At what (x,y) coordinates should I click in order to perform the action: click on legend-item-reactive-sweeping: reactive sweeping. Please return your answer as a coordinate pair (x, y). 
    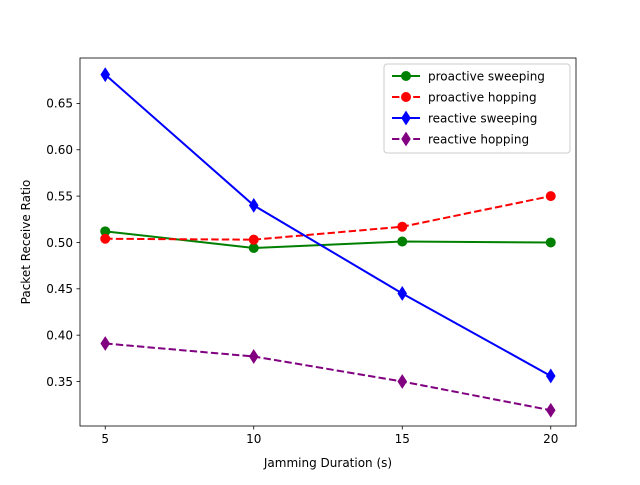
    Looking at the image, I should click on (464, 118).